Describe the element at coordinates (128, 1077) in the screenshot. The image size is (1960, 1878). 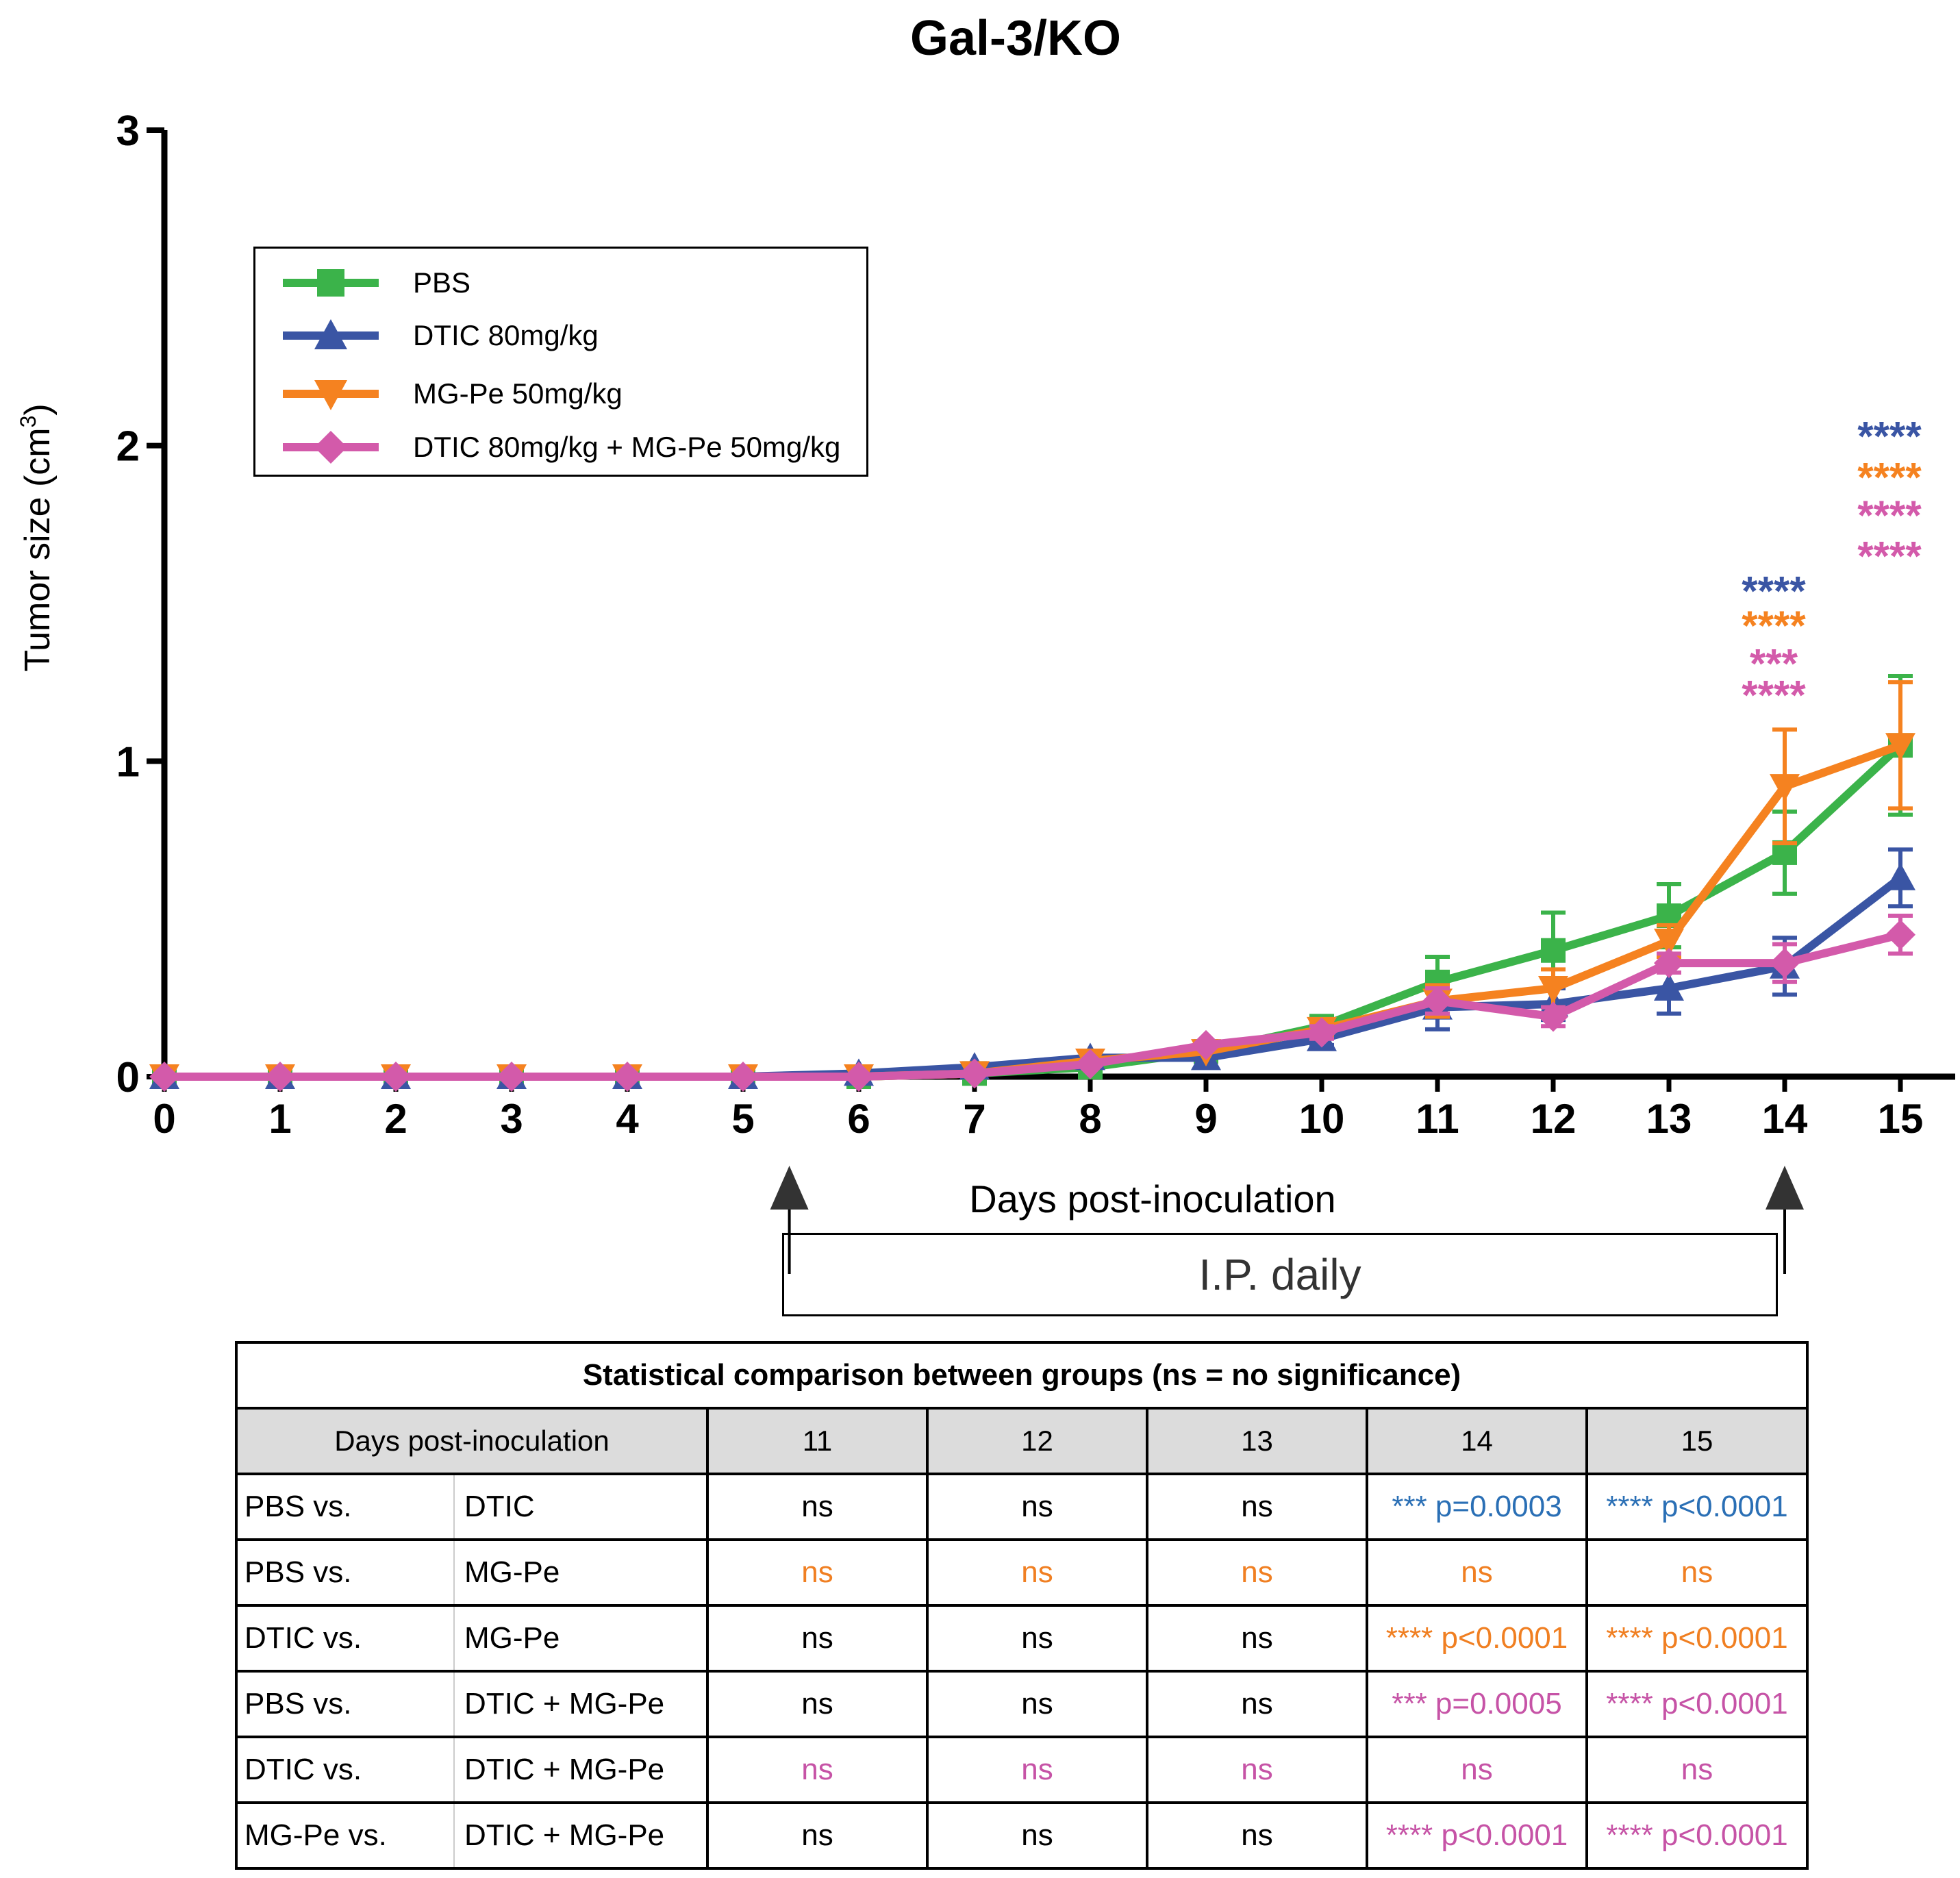
I see `y-tick-label: 0` at that location.